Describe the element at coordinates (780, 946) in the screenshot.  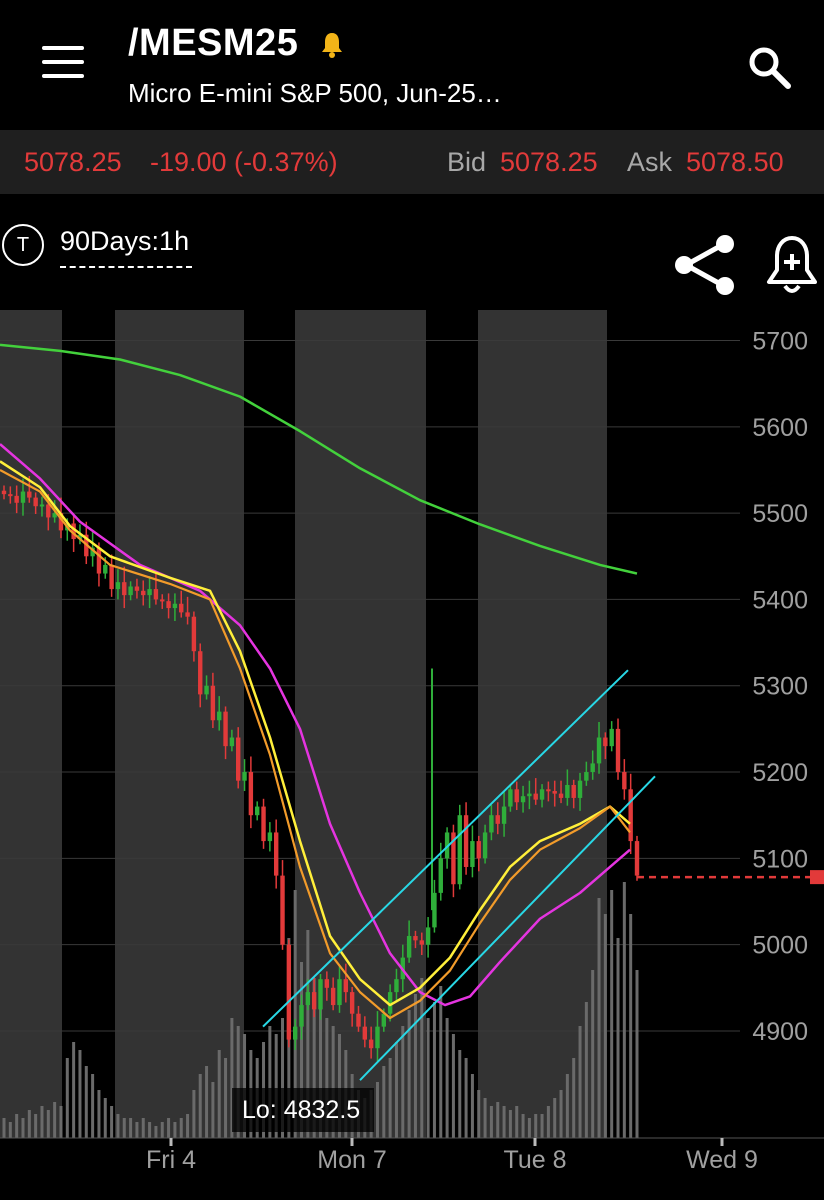
I see `y-tick-label: 5000` at that location.